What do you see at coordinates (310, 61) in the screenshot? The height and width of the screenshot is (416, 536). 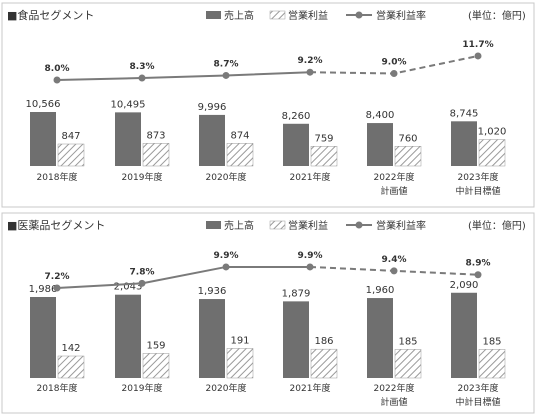 I see `margin-value-label: 9.2%` at bounding box center [310, 61].